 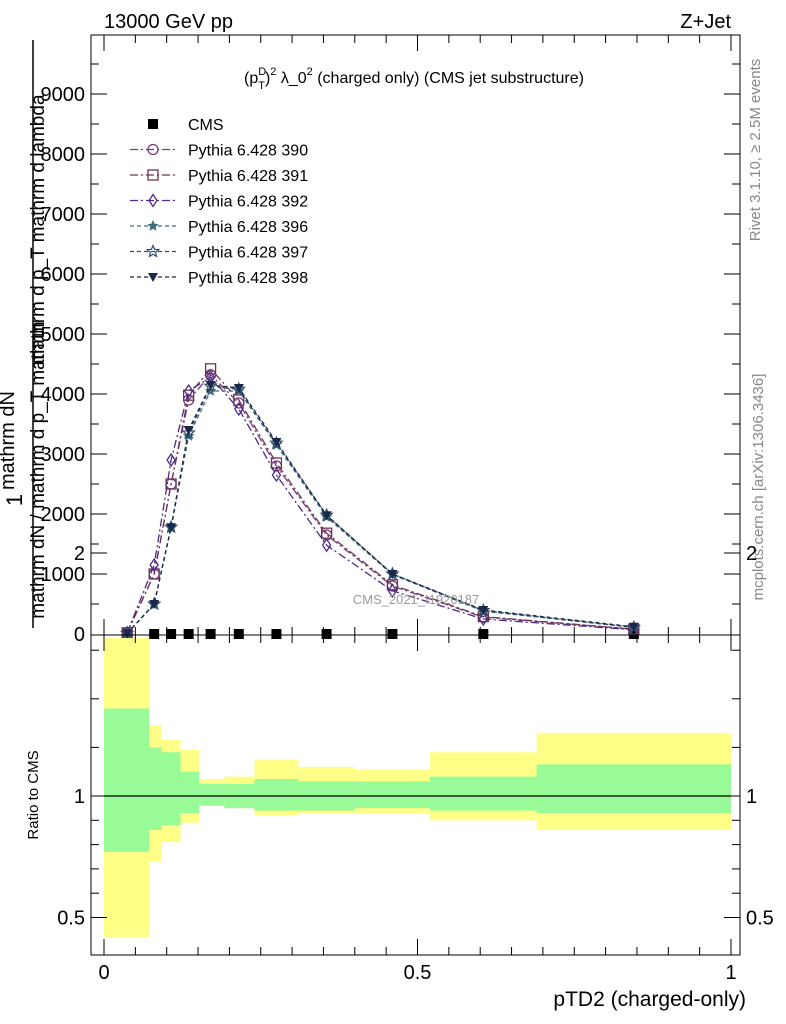 What do you see at coordinates (380, 634) in the screenshot?
I see `series-cms` at bounding box center [380, 634].